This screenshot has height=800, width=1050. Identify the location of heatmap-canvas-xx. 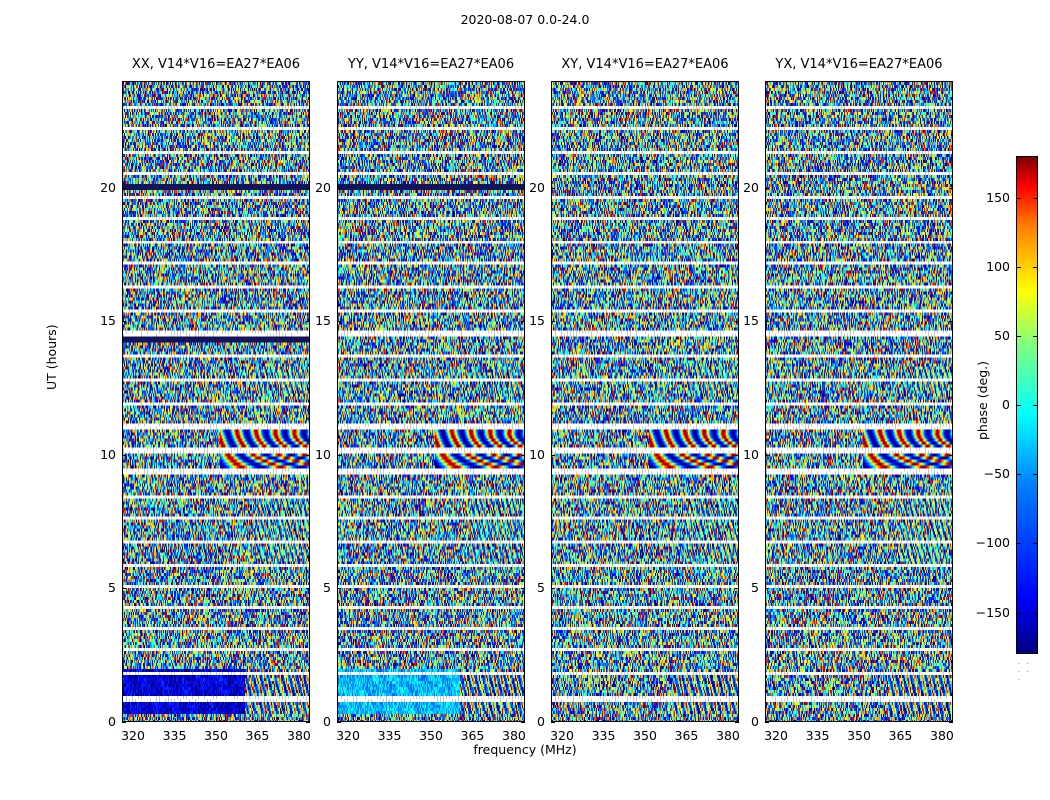
(216, 401).